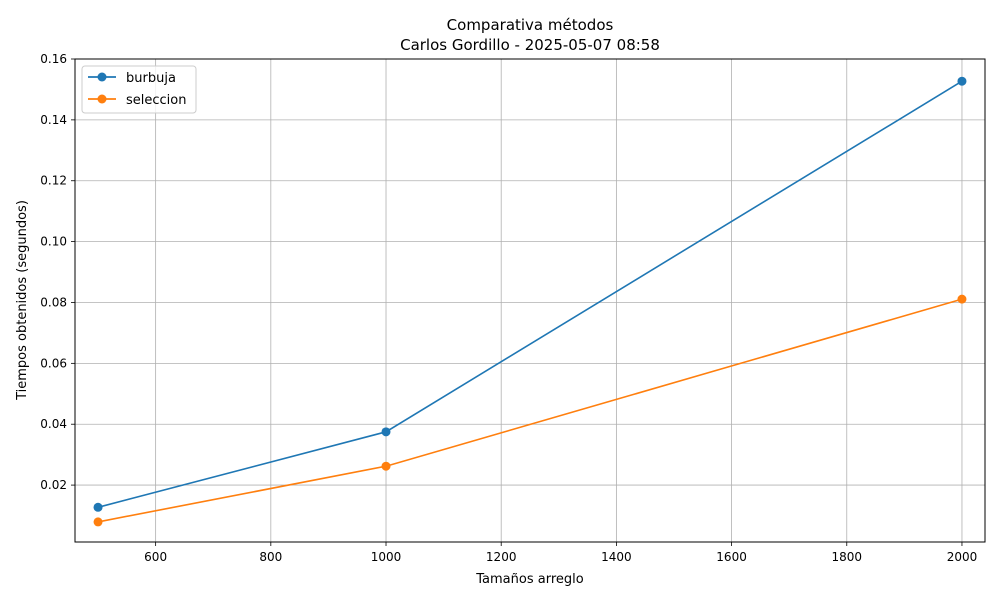 The width and height of the screenshot is (1000, 600). I want to click on x-tick-label: 1200, so click(501, 557).